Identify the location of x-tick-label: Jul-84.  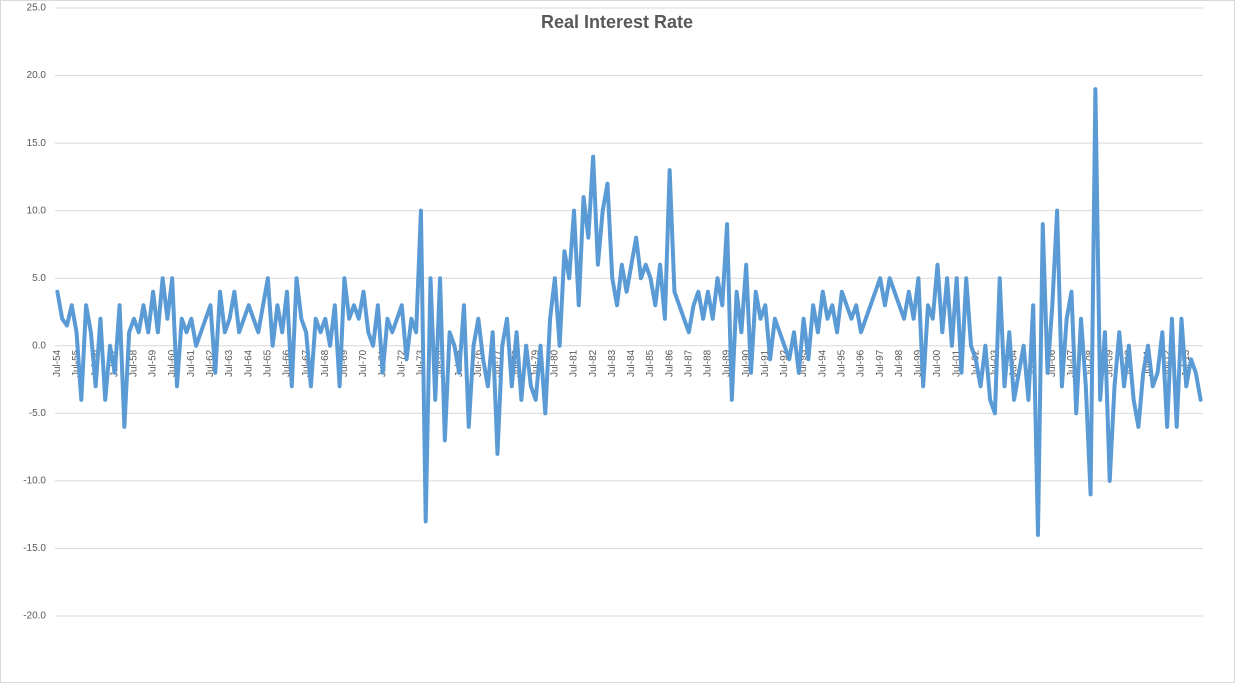
(631, 363).